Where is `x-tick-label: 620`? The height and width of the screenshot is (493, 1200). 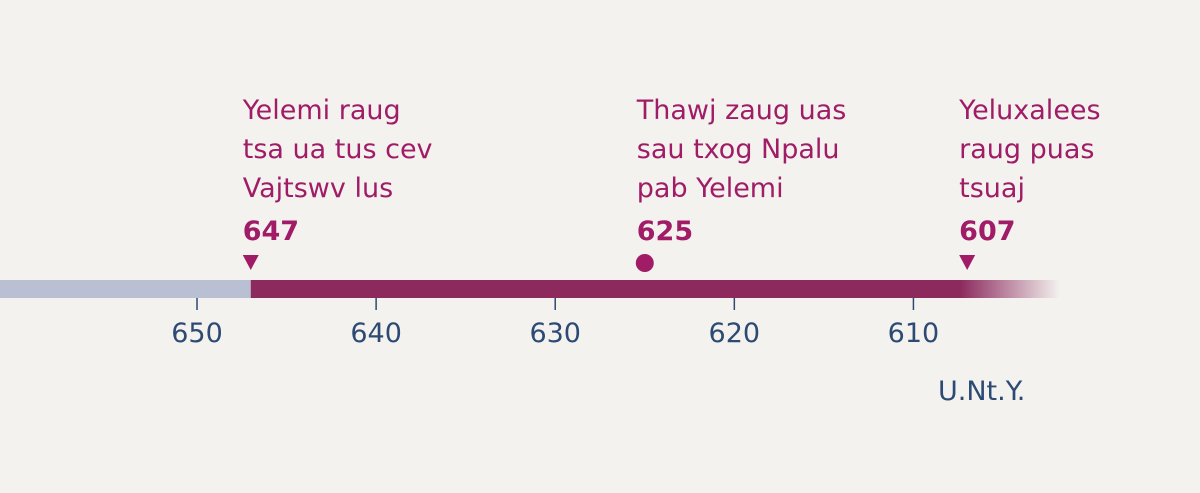 x-tick-label: 620 is located at coordinates (735, 333).